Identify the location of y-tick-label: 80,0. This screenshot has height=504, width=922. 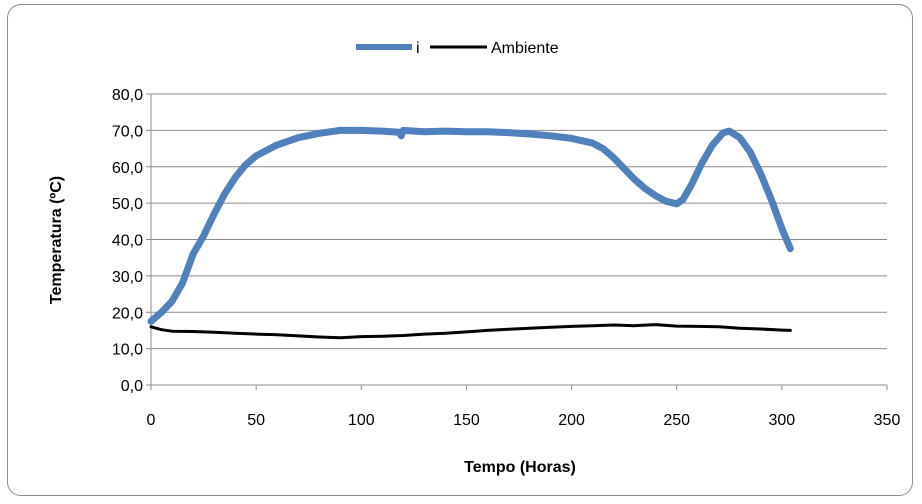
(127, 95).